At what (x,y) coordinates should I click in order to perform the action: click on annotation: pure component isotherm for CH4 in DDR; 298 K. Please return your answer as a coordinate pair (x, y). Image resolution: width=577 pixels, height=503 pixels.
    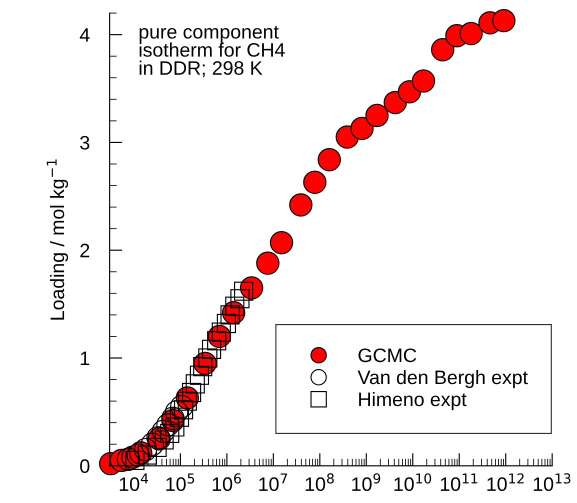
    Looking at the image, I should click on (212, 52).